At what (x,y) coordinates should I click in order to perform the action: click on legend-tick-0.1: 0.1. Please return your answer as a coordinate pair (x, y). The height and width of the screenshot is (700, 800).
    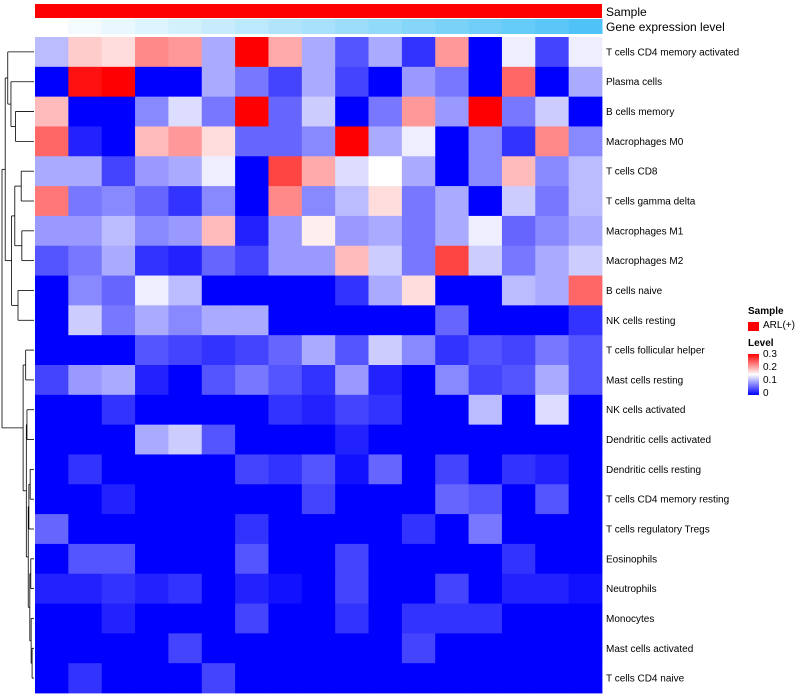
    Looking at the image, I should click on (770, 380).